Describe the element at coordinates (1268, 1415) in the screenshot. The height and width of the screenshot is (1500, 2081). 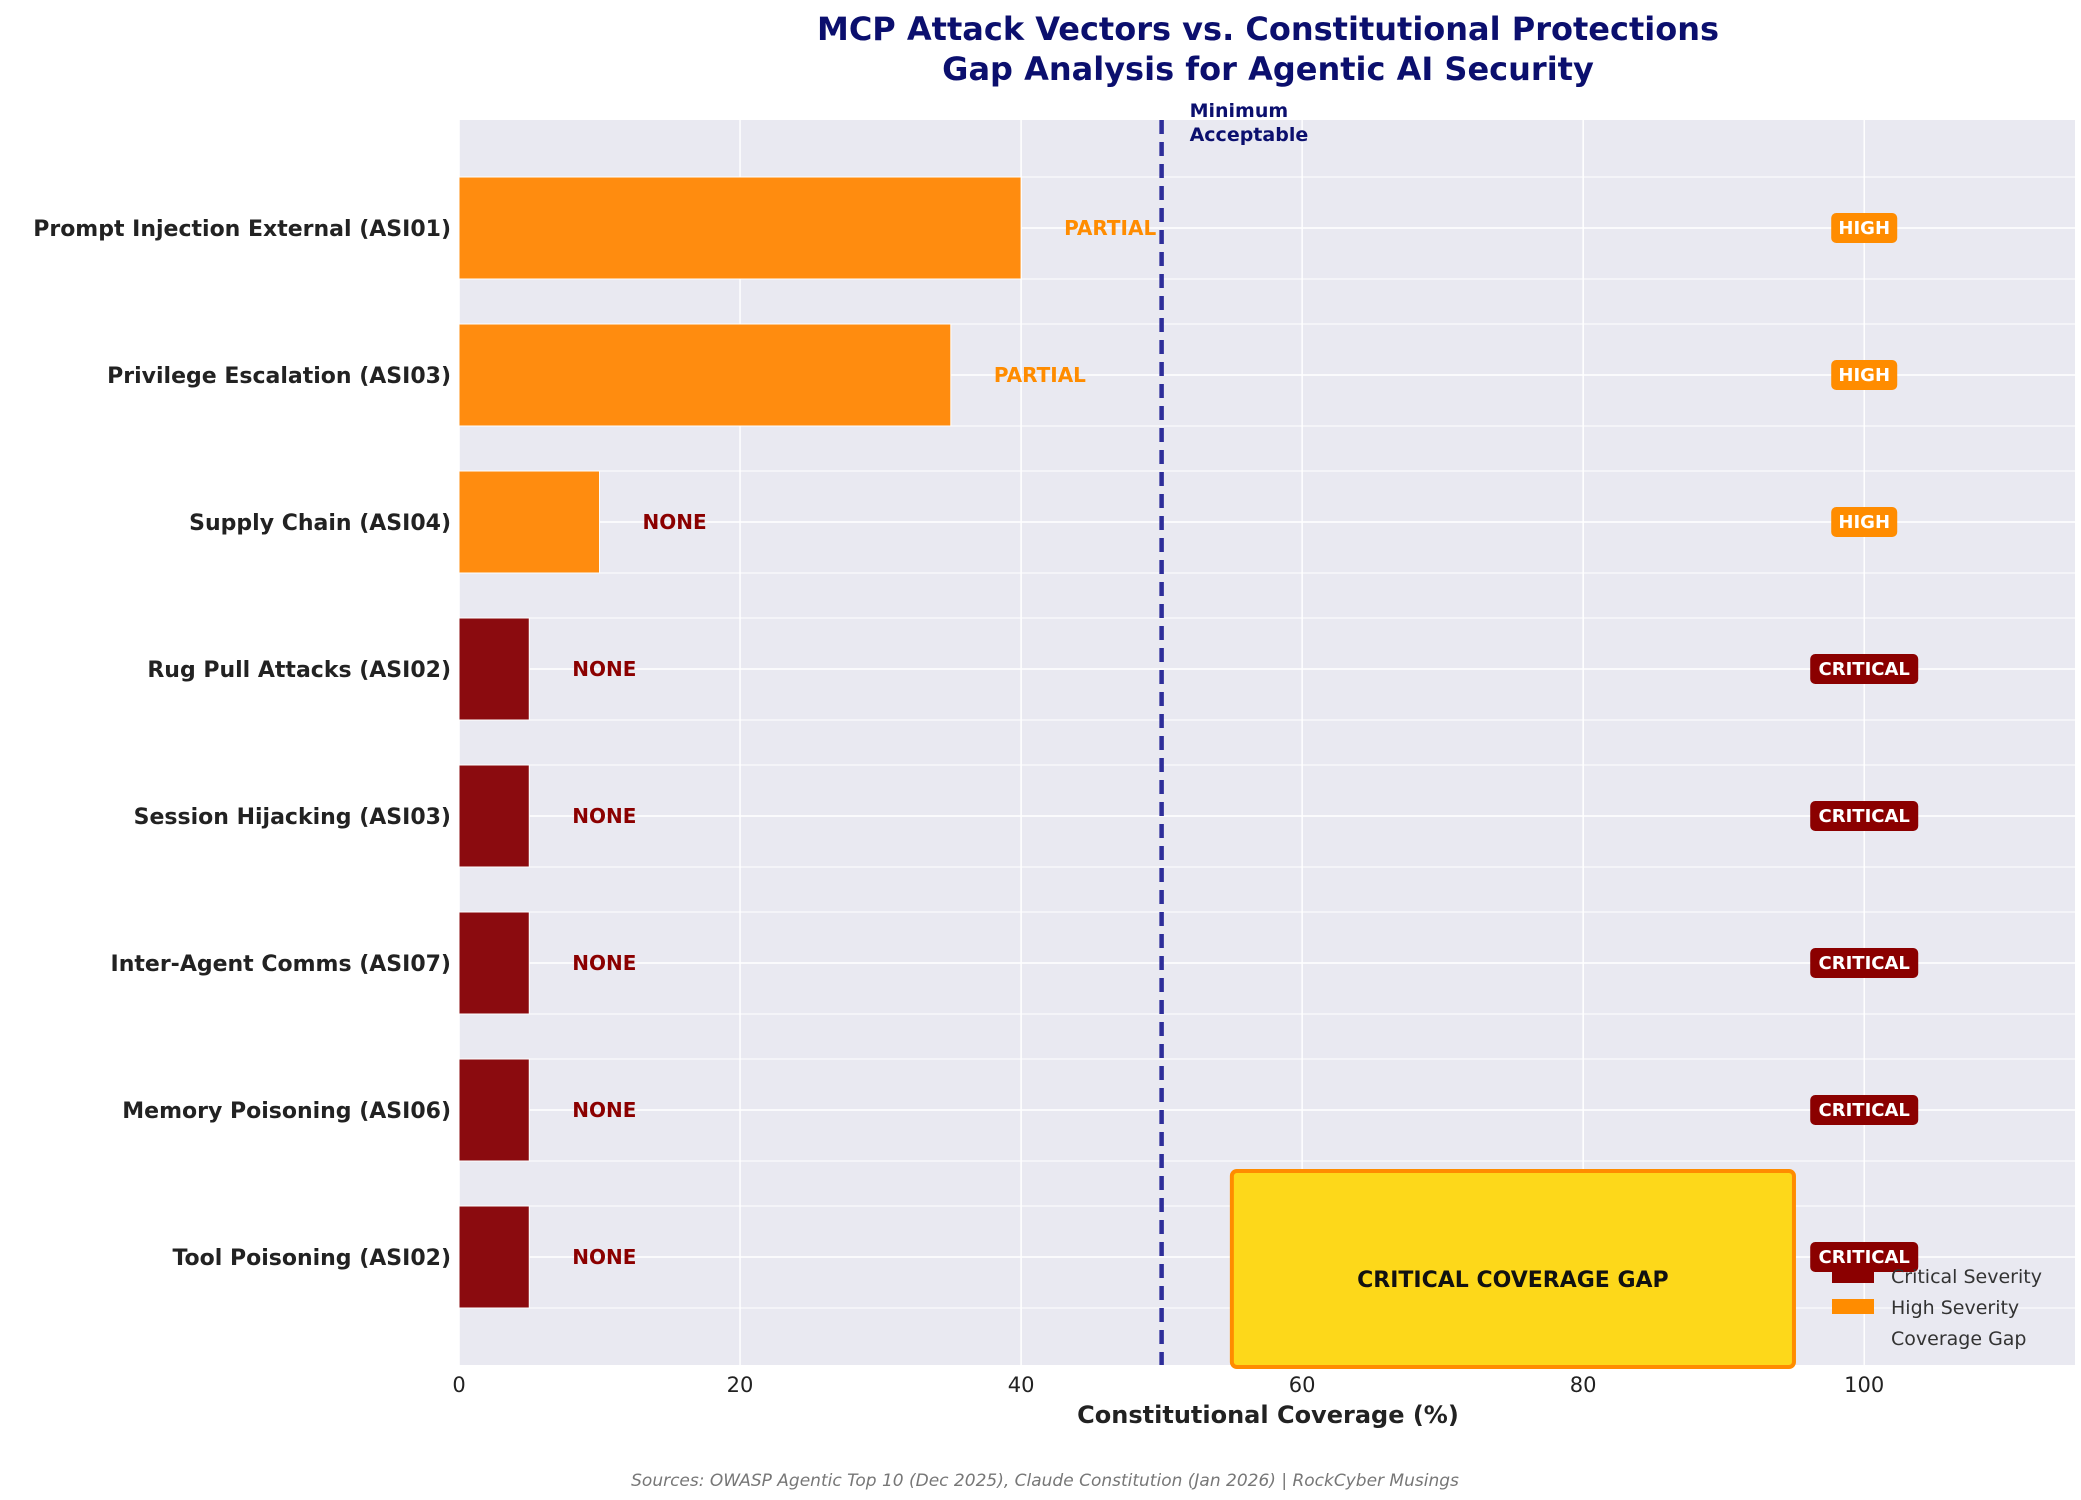
I see `x-axis-label: Constitutional Coverage (%)` at that location.